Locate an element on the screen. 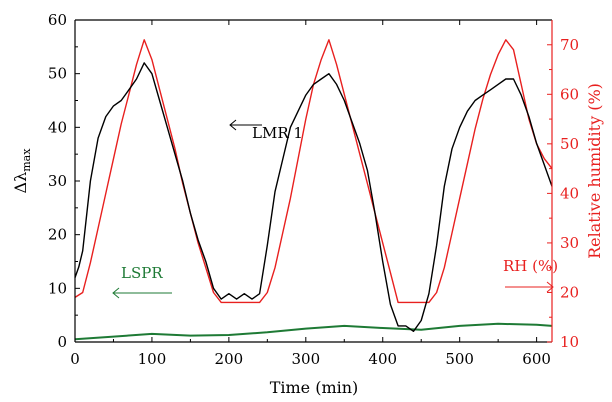  y-left-tick-label: 10 is located at coordinates (57, 288).